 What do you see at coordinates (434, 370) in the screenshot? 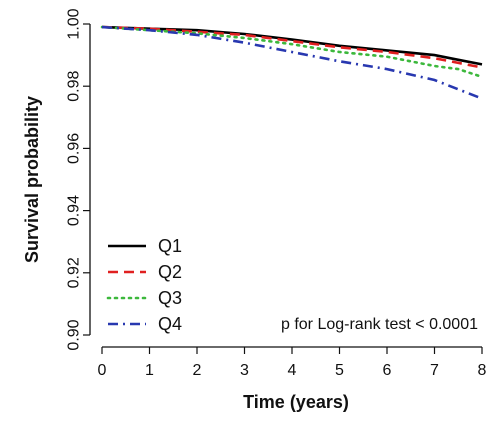
I see `x-tick-label: 7` at bounding box center [434, 370].